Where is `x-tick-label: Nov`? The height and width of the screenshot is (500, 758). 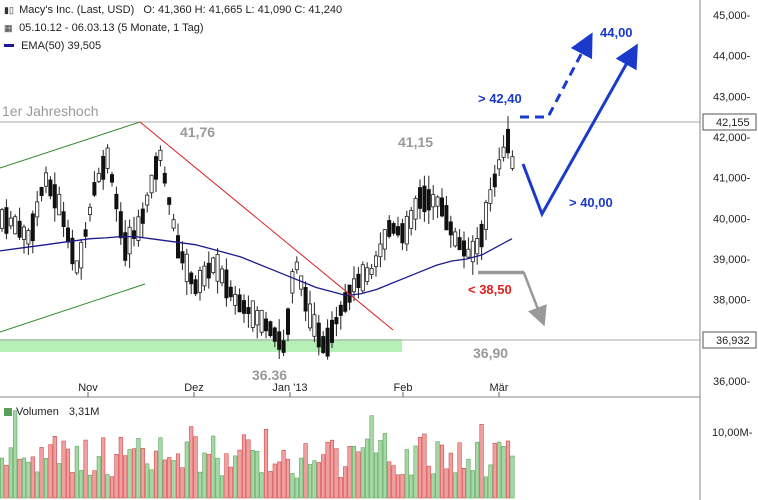 x-tick-label: Nov is located at coordinates (88, 388).